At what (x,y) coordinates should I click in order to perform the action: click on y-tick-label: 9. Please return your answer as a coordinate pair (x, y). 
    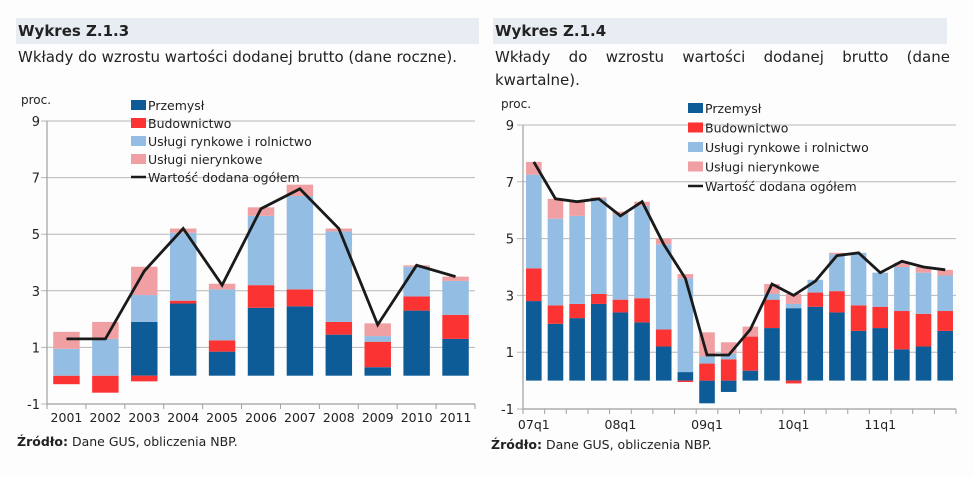
    Looking at the image, I should click on (510, 126).